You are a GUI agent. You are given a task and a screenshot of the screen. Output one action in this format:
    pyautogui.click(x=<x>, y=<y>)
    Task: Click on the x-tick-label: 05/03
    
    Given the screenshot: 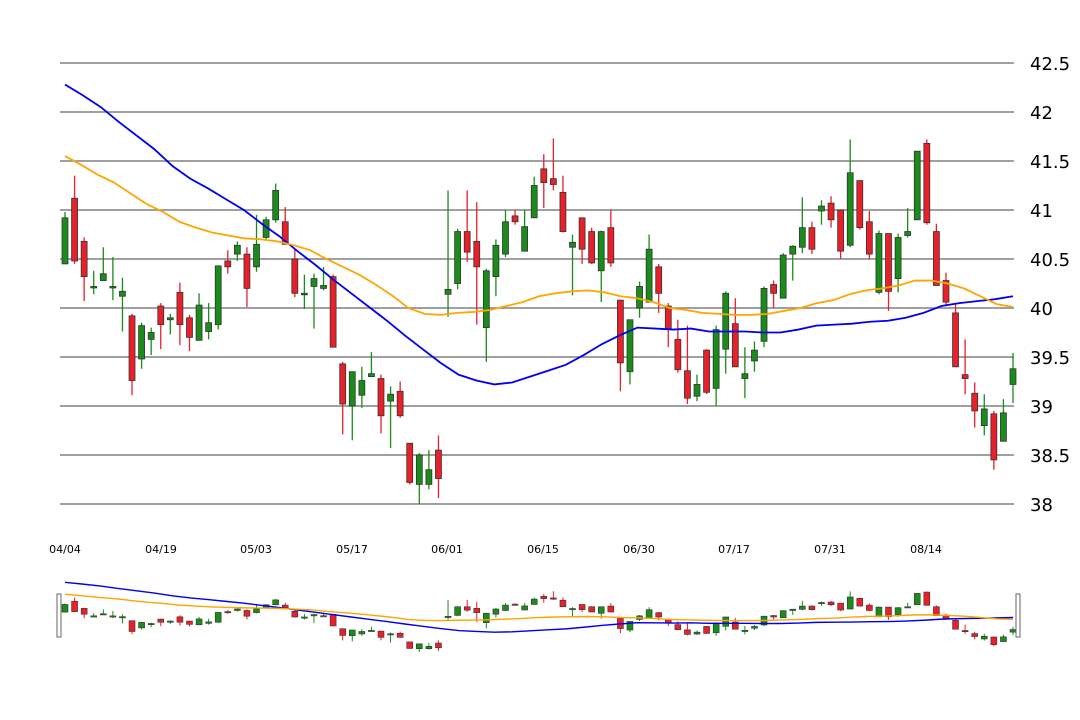 What is the action you would take?
    pyautogui.click(x=256, y=549)
    